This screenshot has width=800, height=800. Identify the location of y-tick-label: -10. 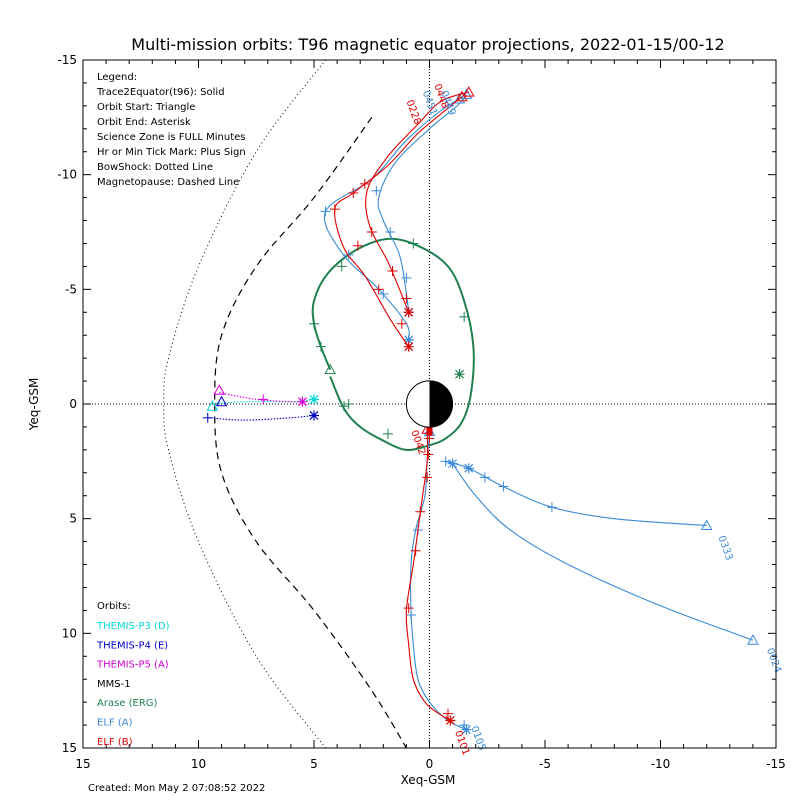
(67, 175).